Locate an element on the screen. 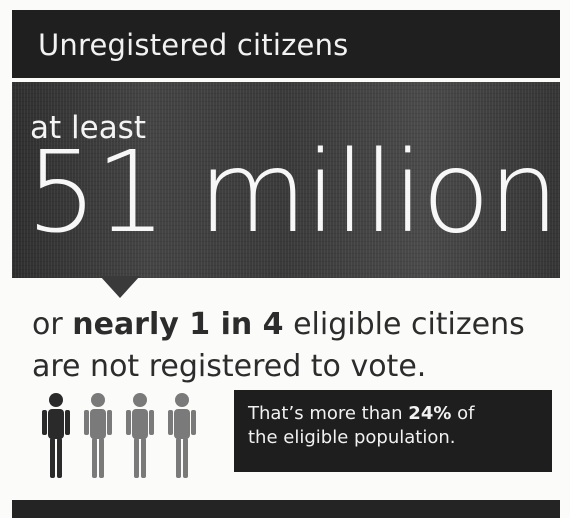  page-title: Unregistered citizens is located at coordinates (193, 45).